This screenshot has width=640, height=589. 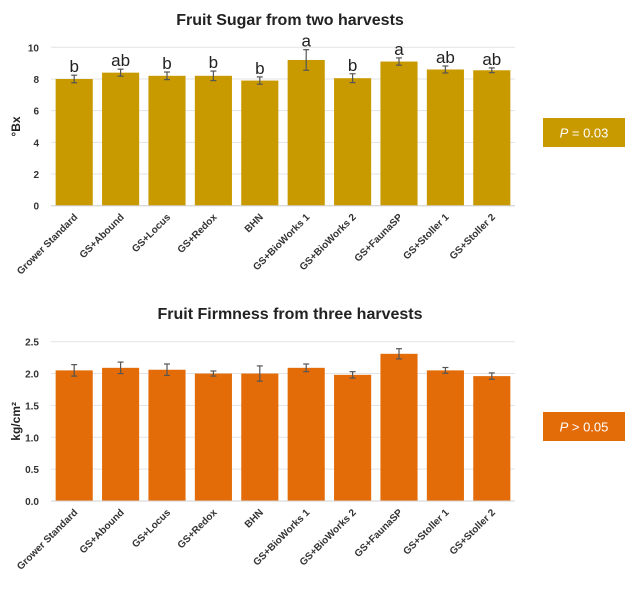 What do you see at coordinates (32, 343) in the screenshot?
I see `y-tick-label: 2.5` at bounding box center [32, 343].